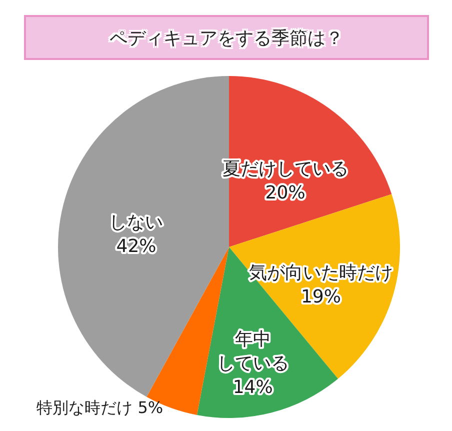 The height and width of the screenshot is (431, 452). Describe the element at coordinates (136, 247) in the screenshot. I see `data-label: 42%` at that location.